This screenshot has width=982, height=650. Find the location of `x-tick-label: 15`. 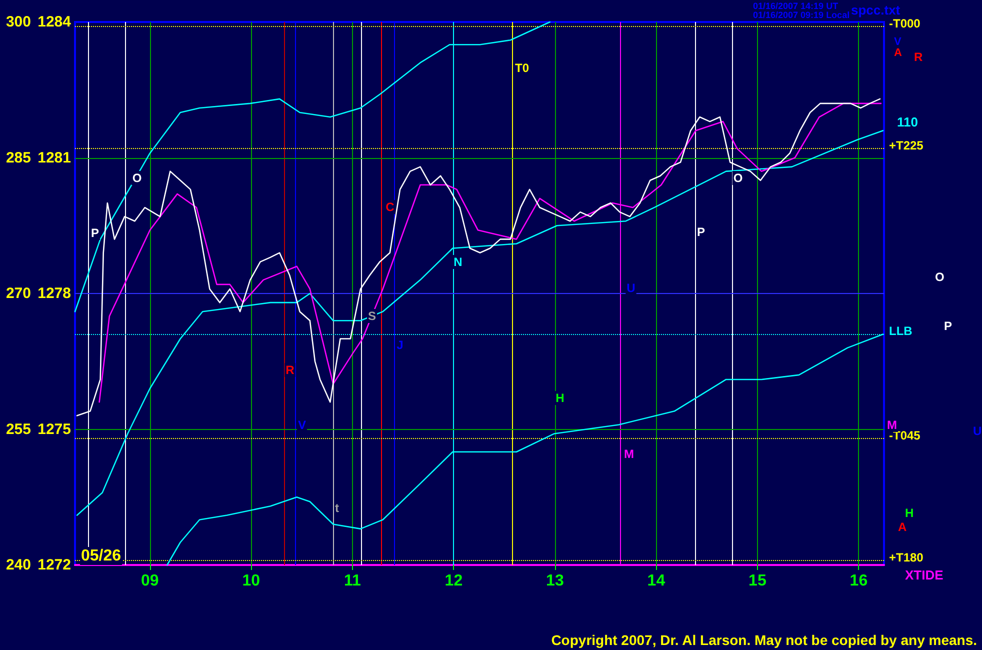

x-tick-label: 15 is located at coordinates (757, 581).